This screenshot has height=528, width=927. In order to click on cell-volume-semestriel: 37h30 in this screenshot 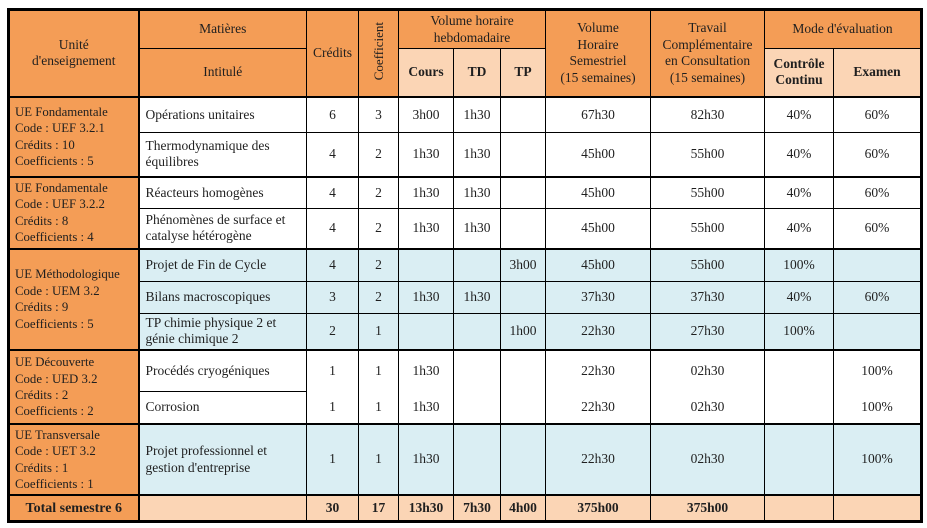, I will do `click(598, 297)`.